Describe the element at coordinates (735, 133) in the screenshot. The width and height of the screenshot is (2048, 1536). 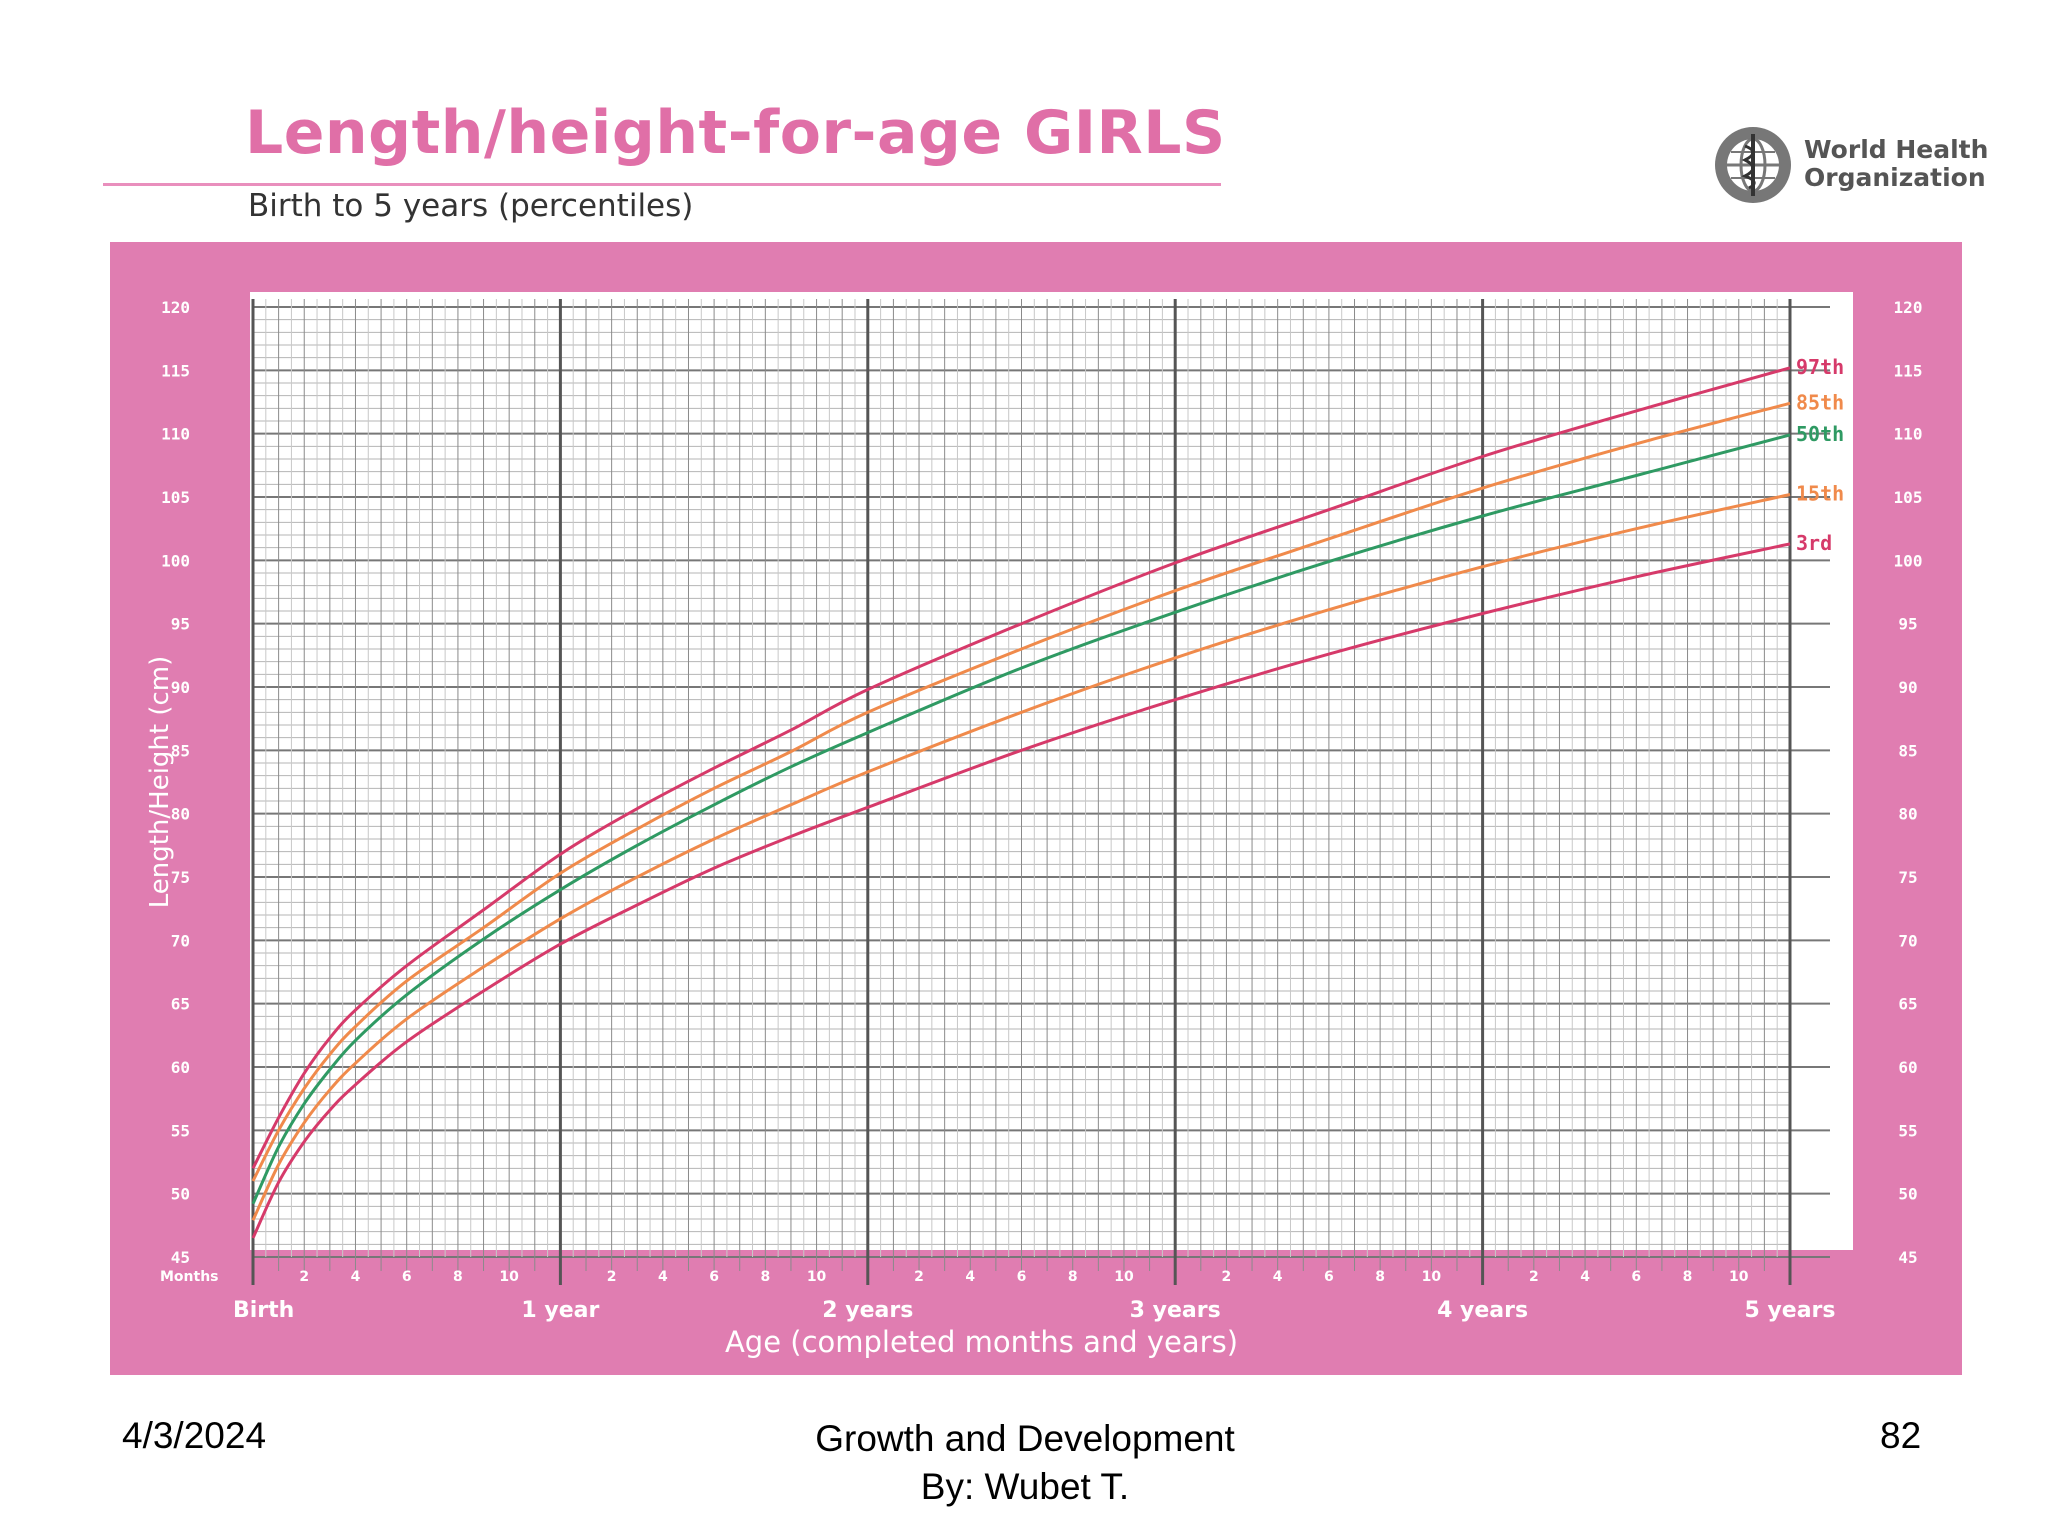
I see `chart-title: Length/height-for-age GIRLS` at that location.